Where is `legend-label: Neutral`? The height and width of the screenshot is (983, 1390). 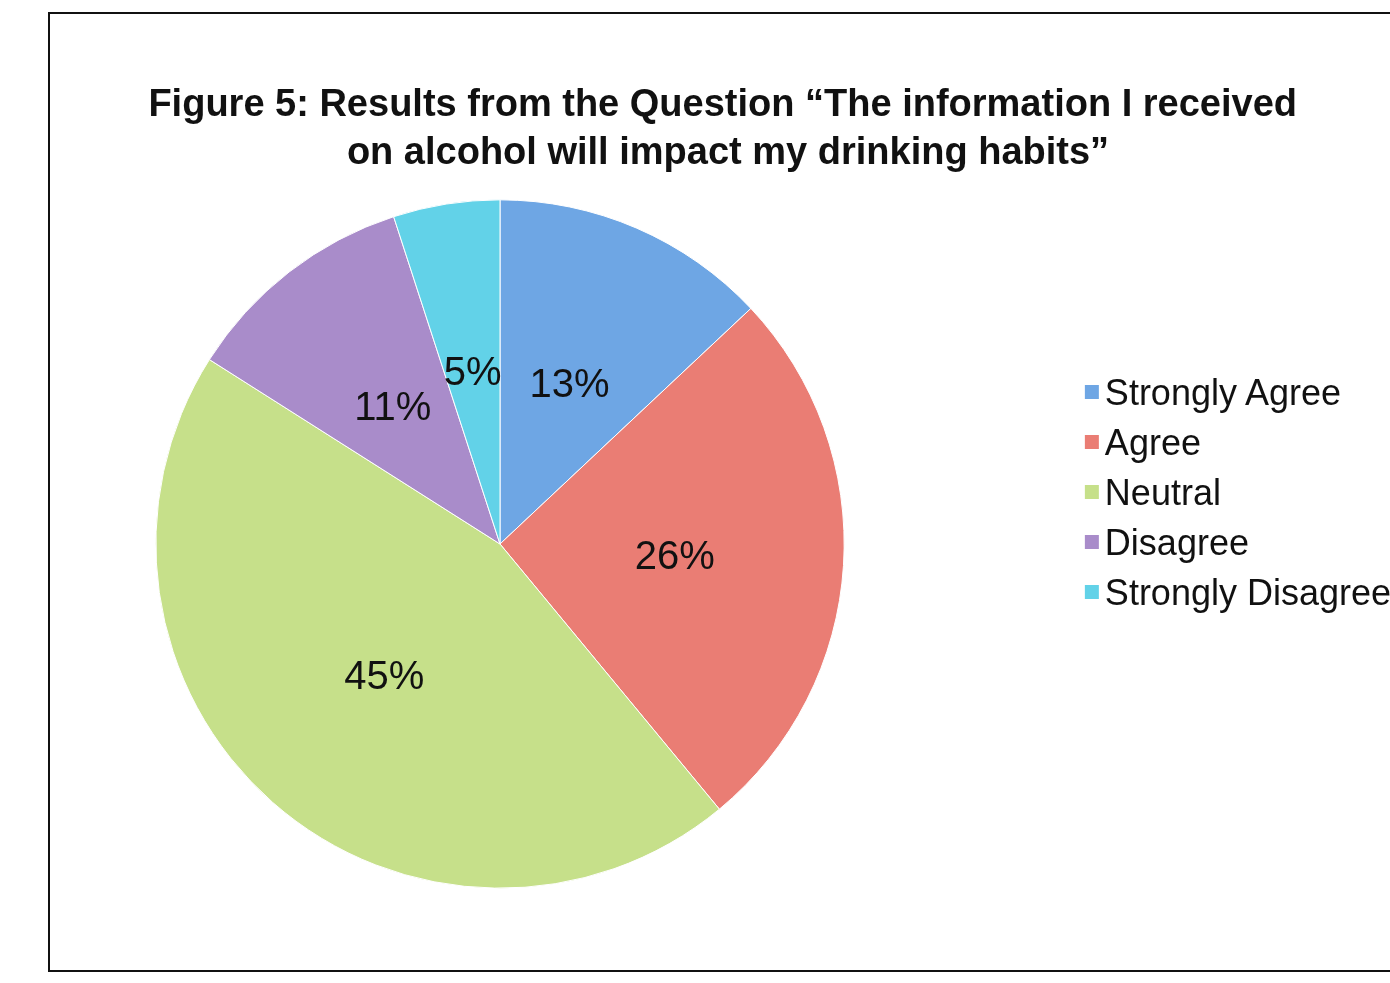
legend-label: Neutral is located at coordinates (1162, 492).